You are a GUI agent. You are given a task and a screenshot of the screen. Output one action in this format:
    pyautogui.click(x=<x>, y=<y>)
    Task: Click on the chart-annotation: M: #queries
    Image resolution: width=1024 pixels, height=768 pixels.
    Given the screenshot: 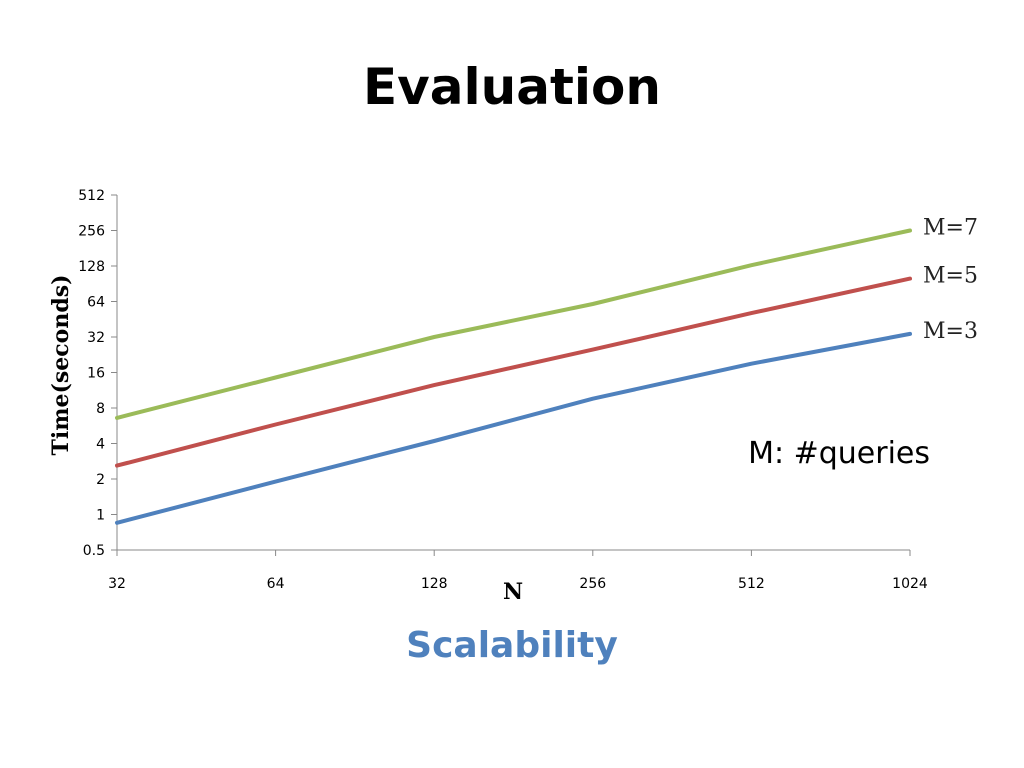 What is the action you would take?
    pyautogui.click(x=839, y=453)
    